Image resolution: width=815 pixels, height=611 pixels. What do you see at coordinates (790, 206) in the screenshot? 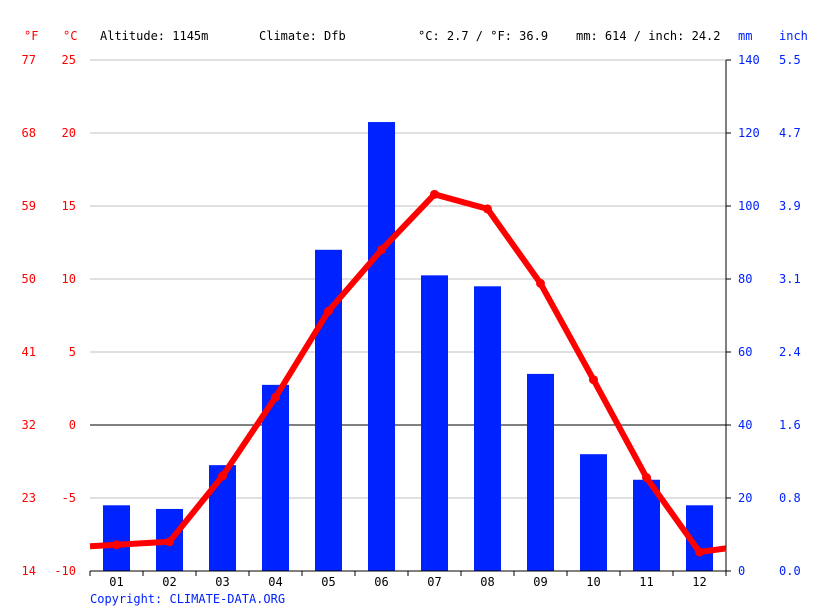
I see `y-tick-label-inch: 3.9` at bounding box center [790, 206].